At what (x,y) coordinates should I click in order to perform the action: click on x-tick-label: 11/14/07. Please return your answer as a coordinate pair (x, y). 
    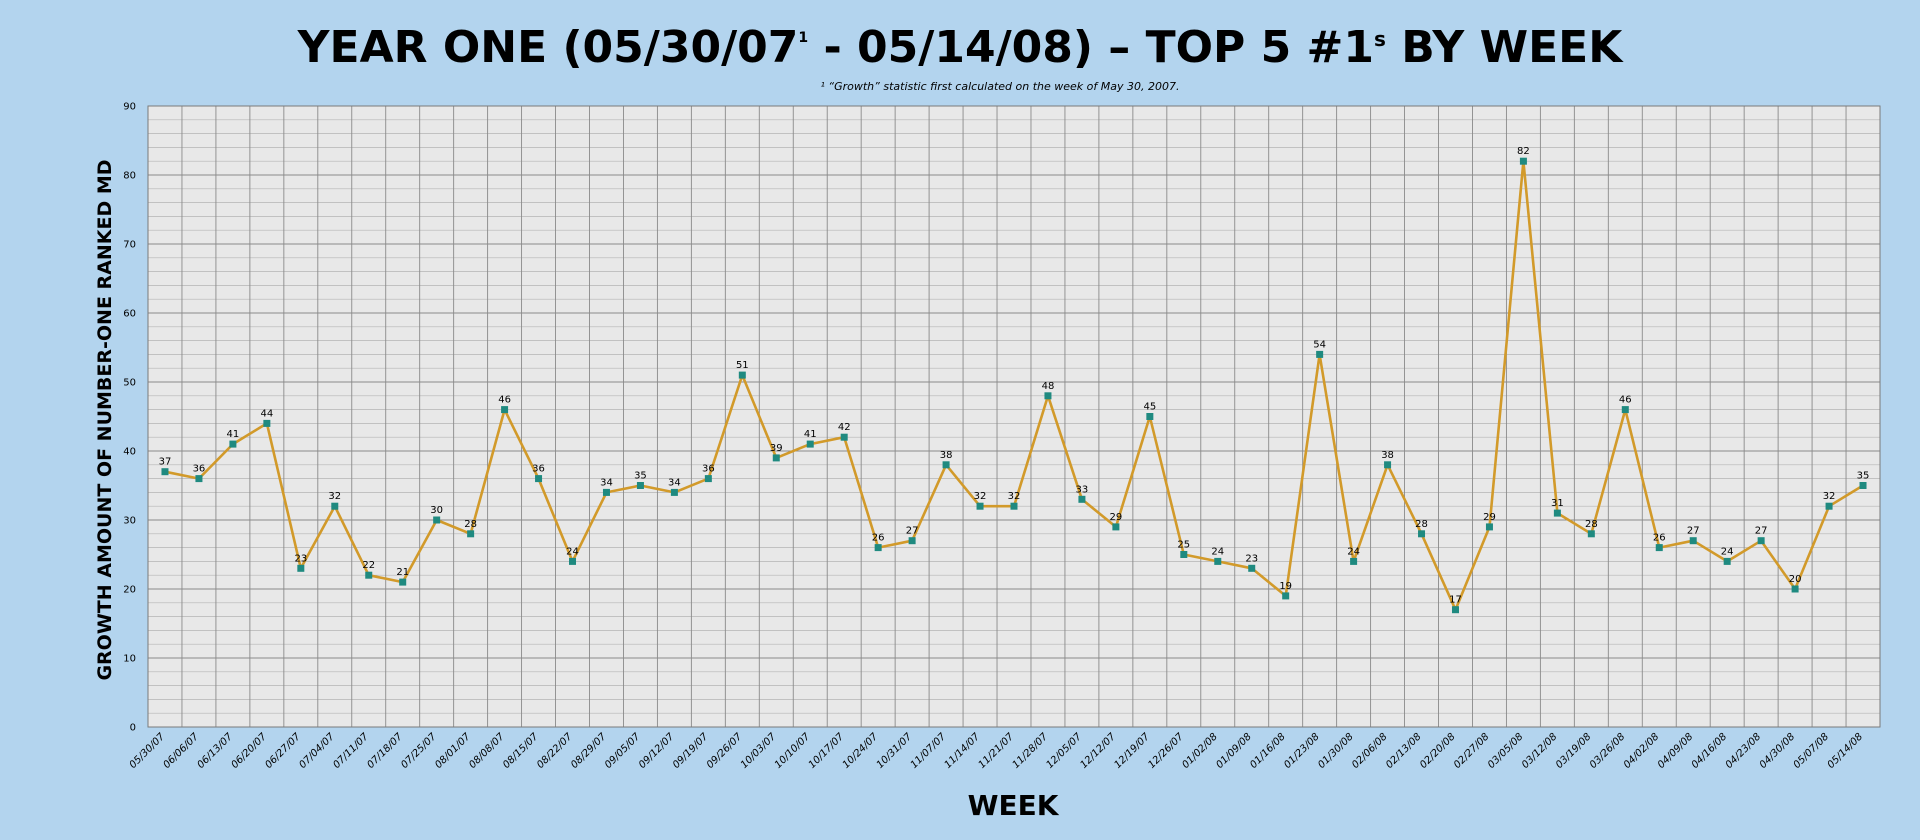
    Looking at the image, I should click on (963, 751).